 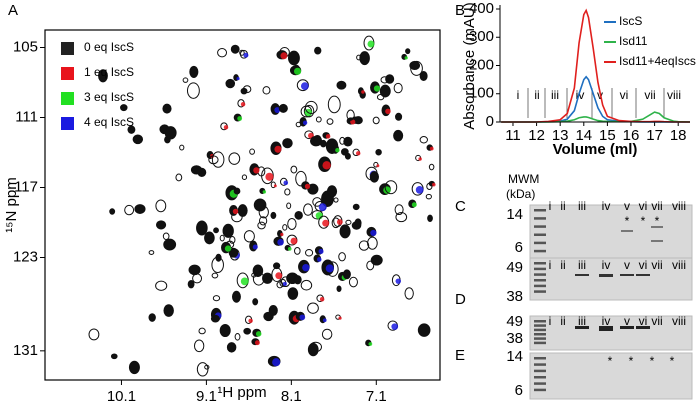 I want to click on y-axis-label: Absorbance (mAU), so click(x=469, y=66).